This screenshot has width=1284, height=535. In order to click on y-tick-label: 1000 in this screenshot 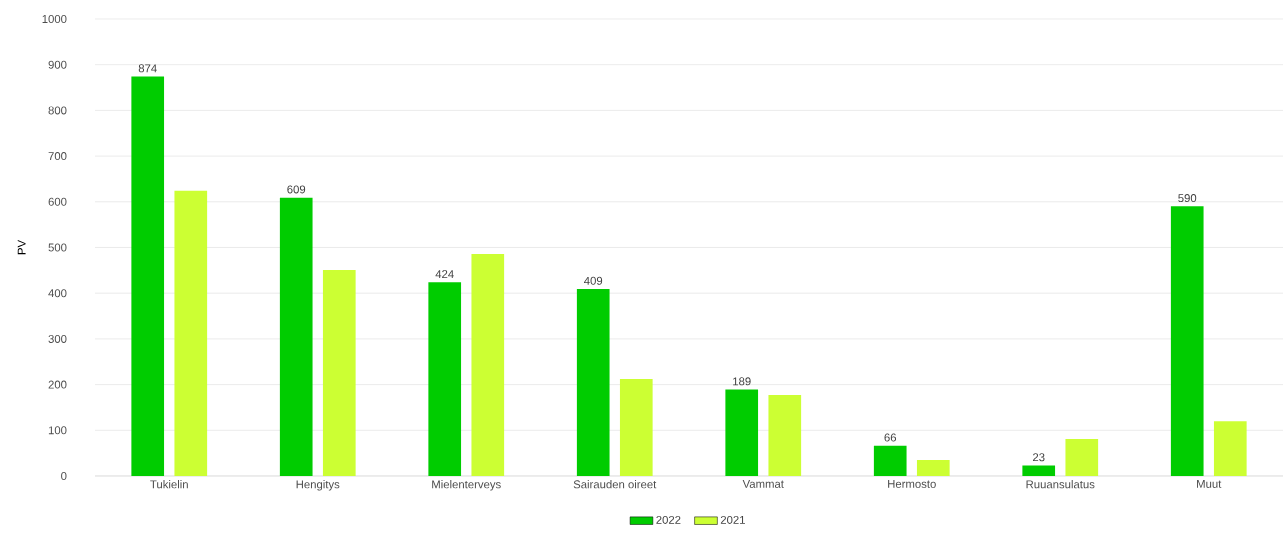, I will do `click(54, 18)`.